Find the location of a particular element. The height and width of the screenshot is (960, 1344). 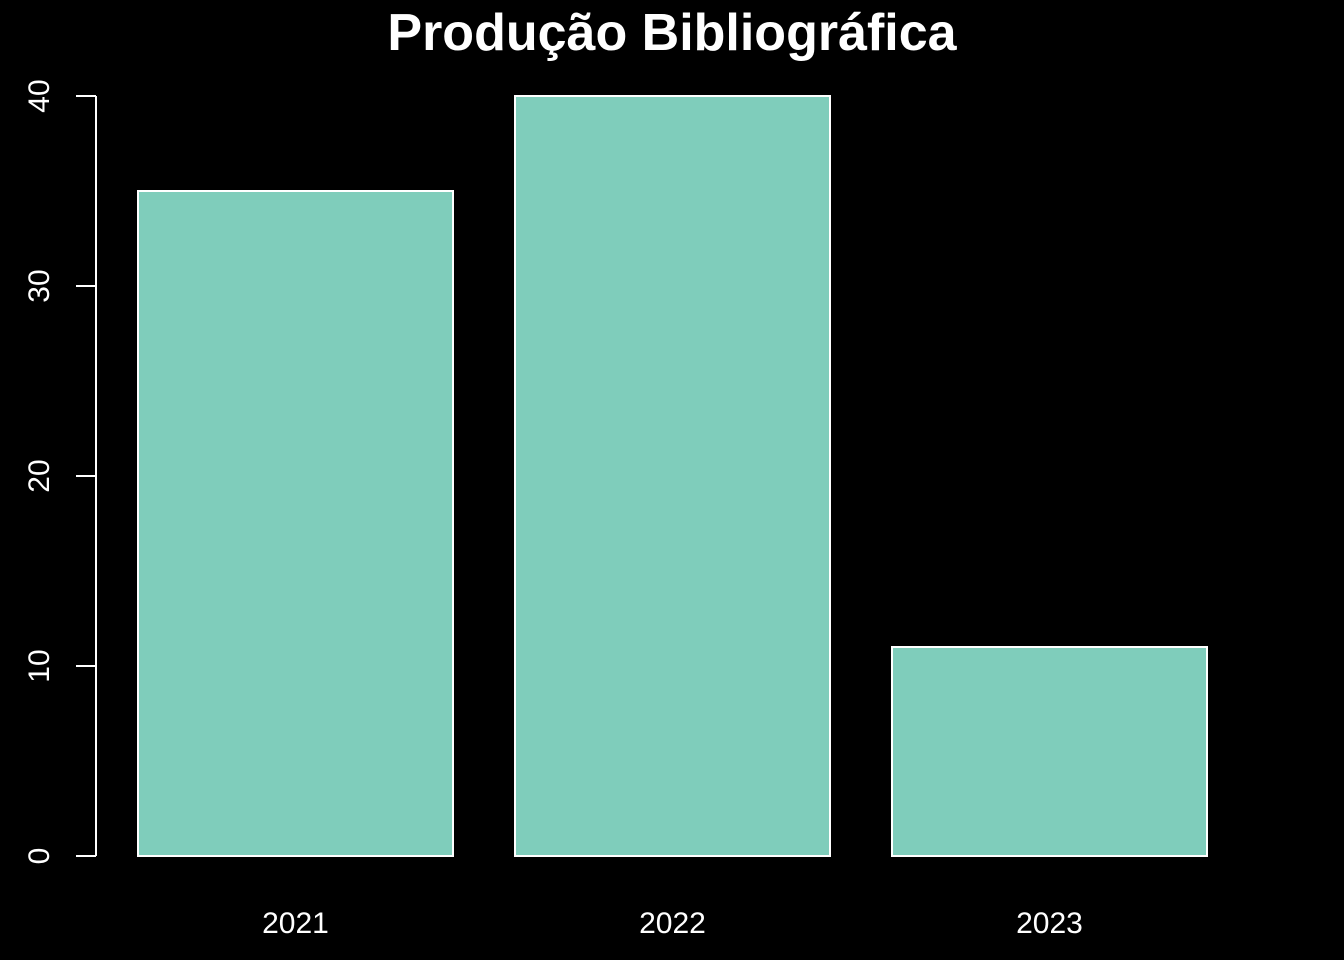

bar-2023 is located at coordinates (1049, 751).